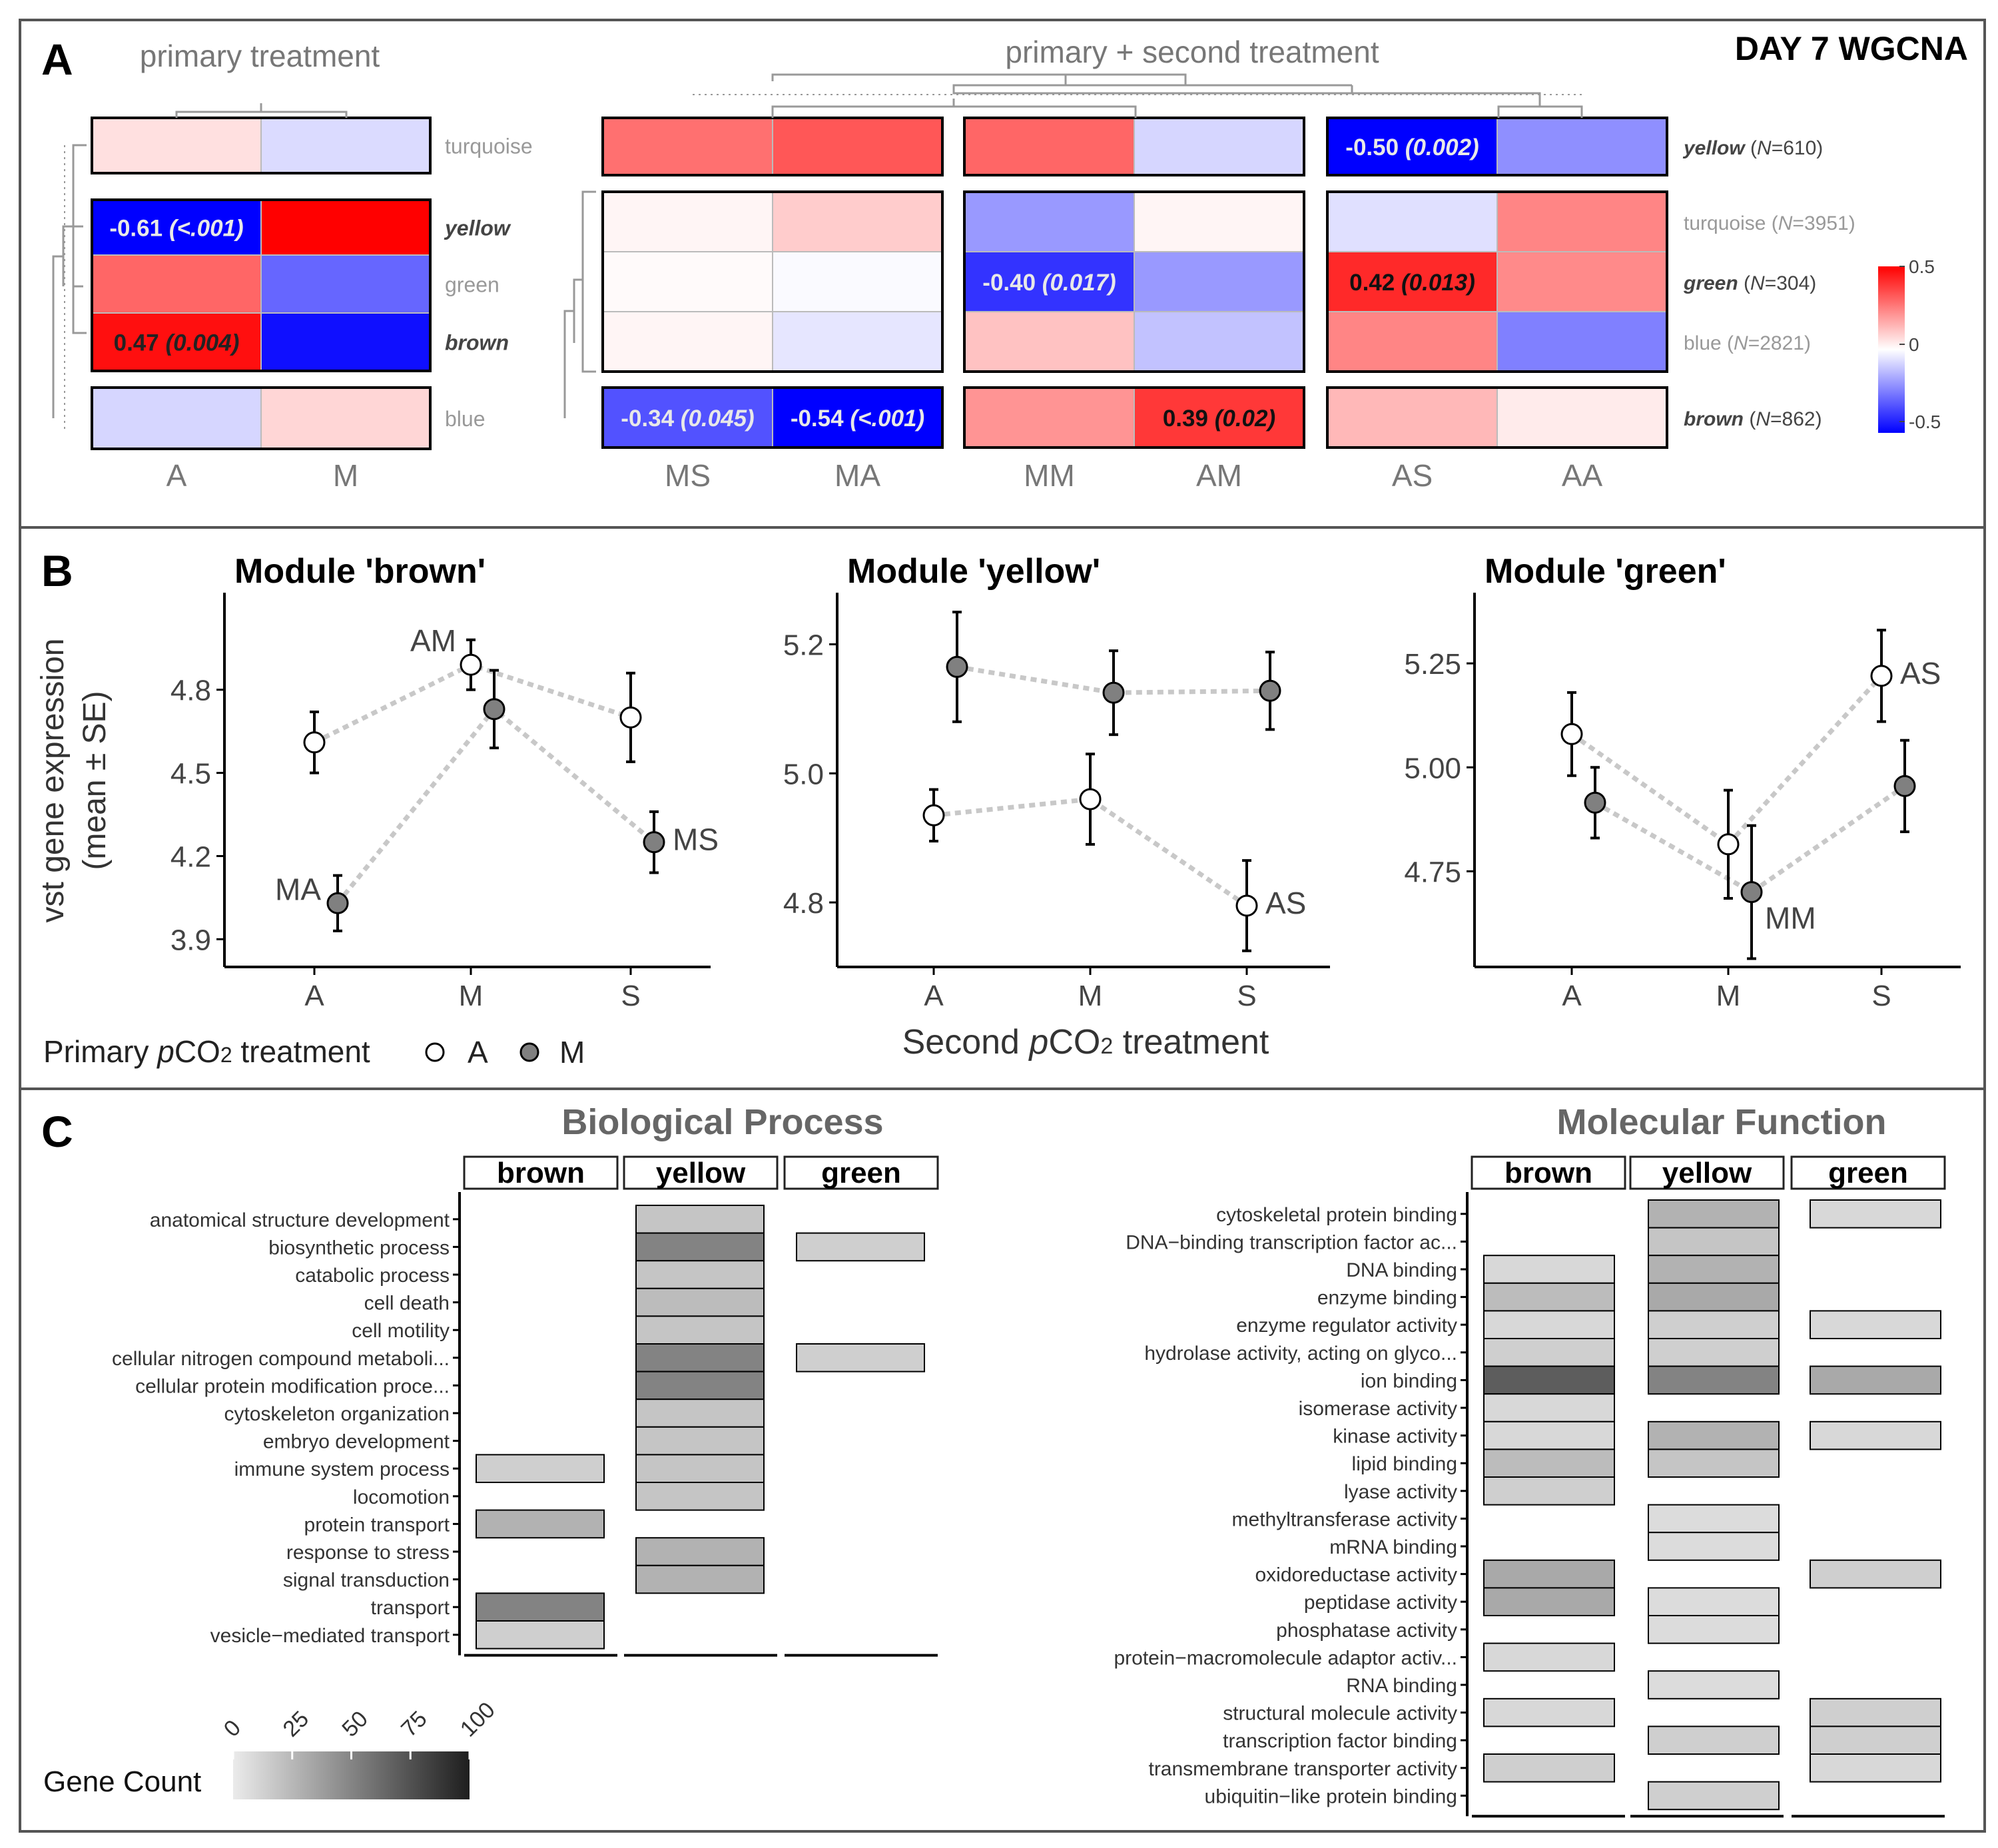 The height and width of the screenshot is (1848, 1998). Describe the element at coordinates (1851, 48) in the screenshot. I see `figure-title: DAY 7 WGCNA` at that location.